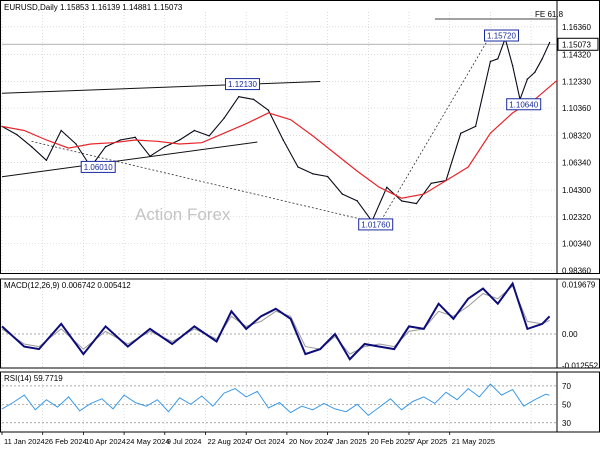  Describe the element at coordinates (576, 217) in the screenshot. I see `price-tick-label: 1.02320` at that location.